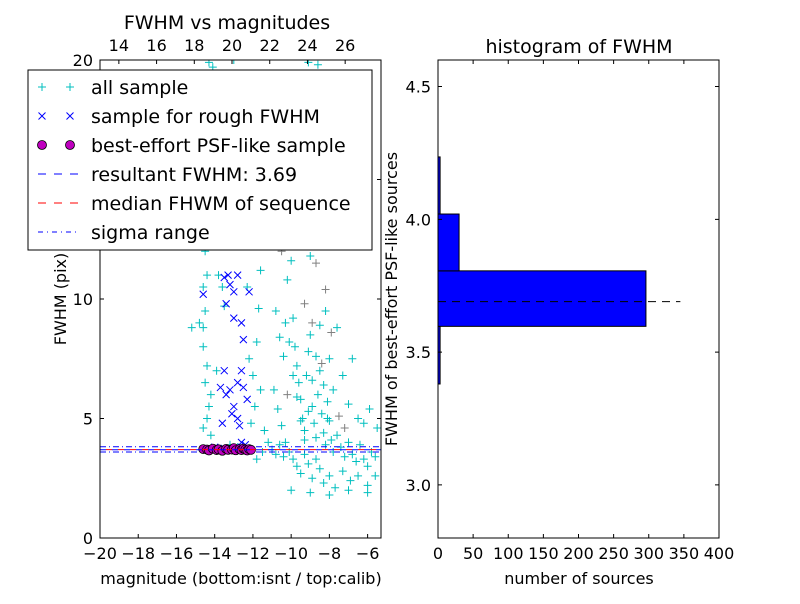 The height and width of the screenshot is (604, 800). What do you see at coordinates (240, 578) in the screenshot?
I see `scatter-xlabel: magnitude (bottom:isnt / top:calib)` at bounding box center [240, 578].